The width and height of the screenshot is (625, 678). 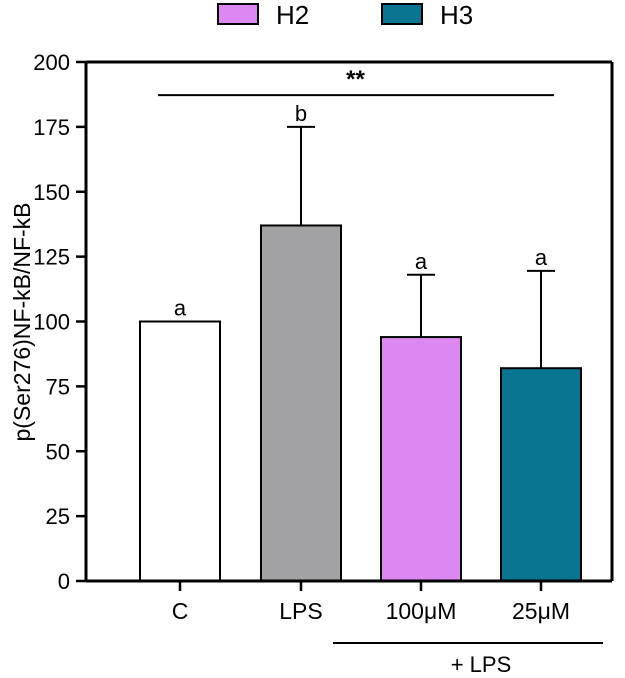 What do you see at coordinates (345, 15) in the screenshot?
I see `legend: H2 H3` at bounding box center [345, 15].